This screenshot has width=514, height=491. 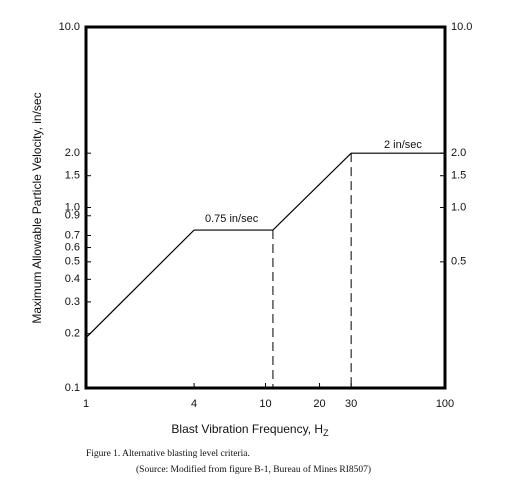 What do you see at coordinates (445, 404) in the screenshot?
I see `x-tick-label: 100` at bounding box center [445, 404].